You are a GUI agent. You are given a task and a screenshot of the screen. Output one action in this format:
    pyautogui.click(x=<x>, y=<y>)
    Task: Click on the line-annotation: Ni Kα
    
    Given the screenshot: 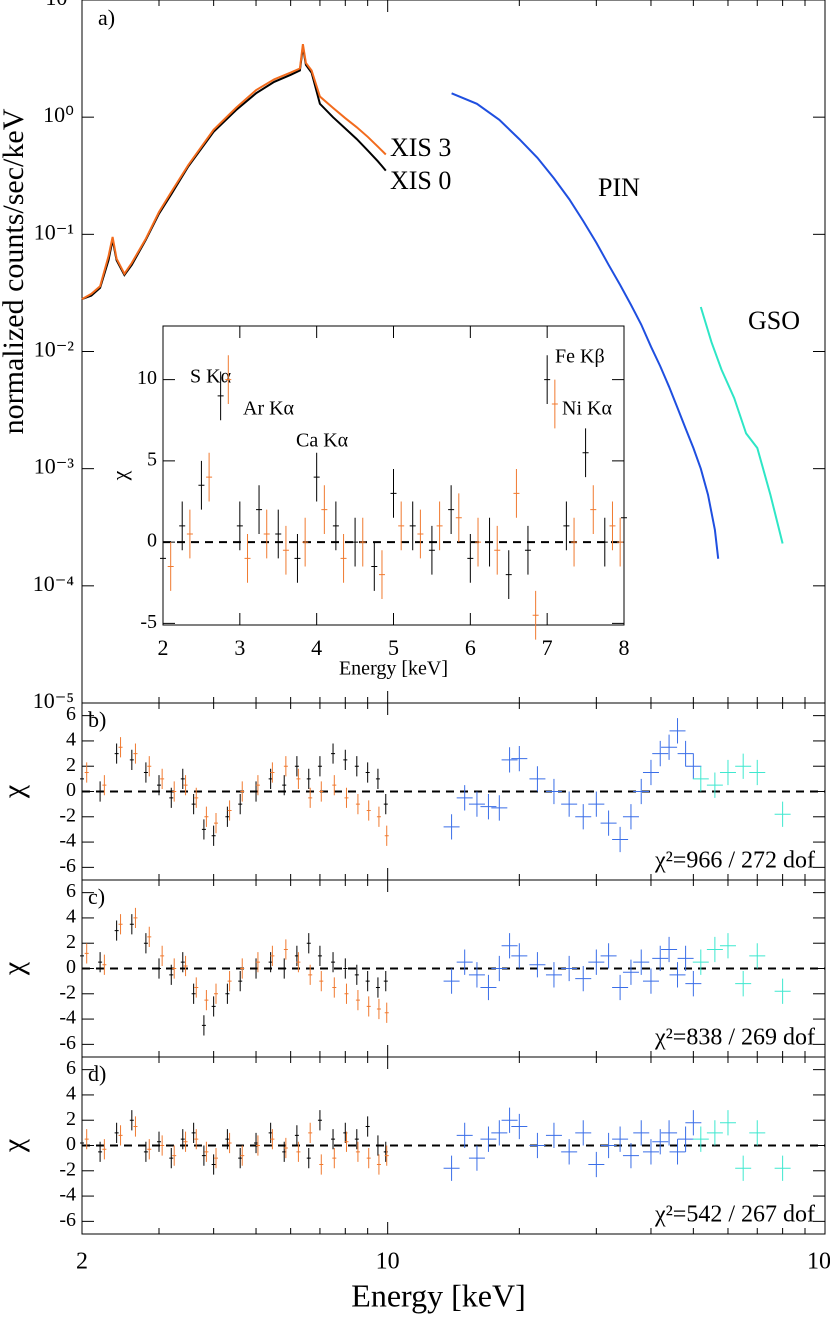 What is the action you would take?
    pyautogui.click(x=587, y=409)
    